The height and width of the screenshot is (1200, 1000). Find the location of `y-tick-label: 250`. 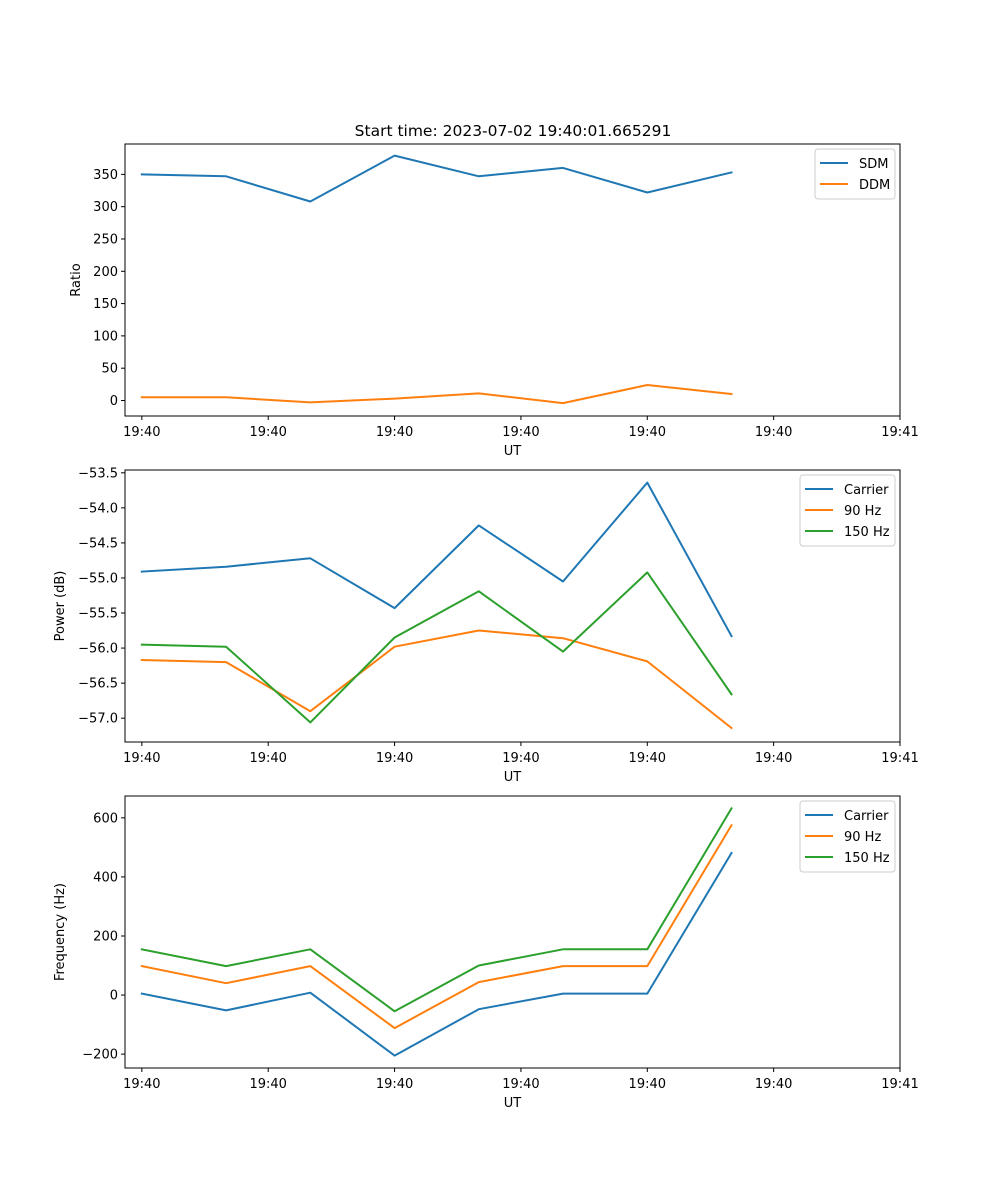

y-tick-label: 250 is located at coordinates (105, 239).